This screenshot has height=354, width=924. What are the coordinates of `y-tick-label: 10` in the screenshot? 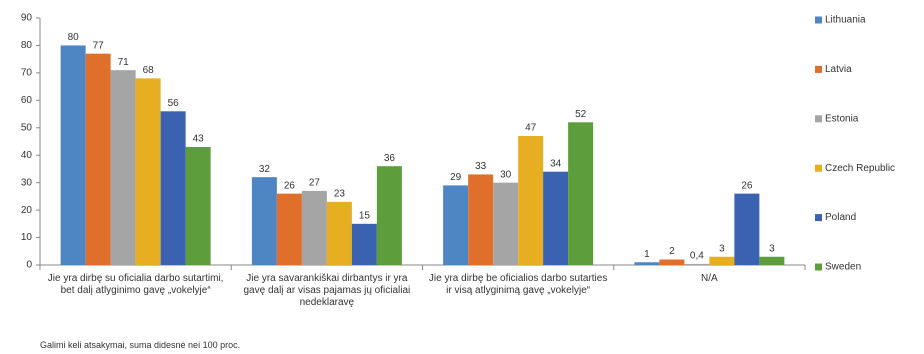 It's located at (27, 237).